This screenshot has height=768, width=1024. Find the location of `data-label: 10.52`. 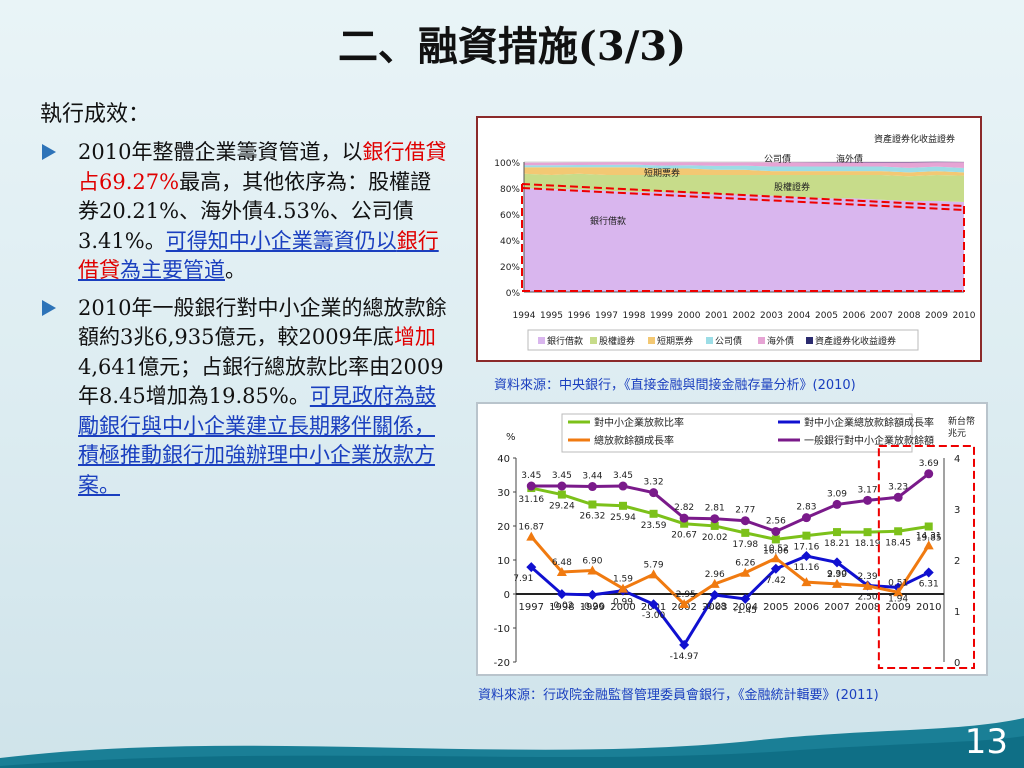

data-label: 10.52 is located at coordinates (776, 549).